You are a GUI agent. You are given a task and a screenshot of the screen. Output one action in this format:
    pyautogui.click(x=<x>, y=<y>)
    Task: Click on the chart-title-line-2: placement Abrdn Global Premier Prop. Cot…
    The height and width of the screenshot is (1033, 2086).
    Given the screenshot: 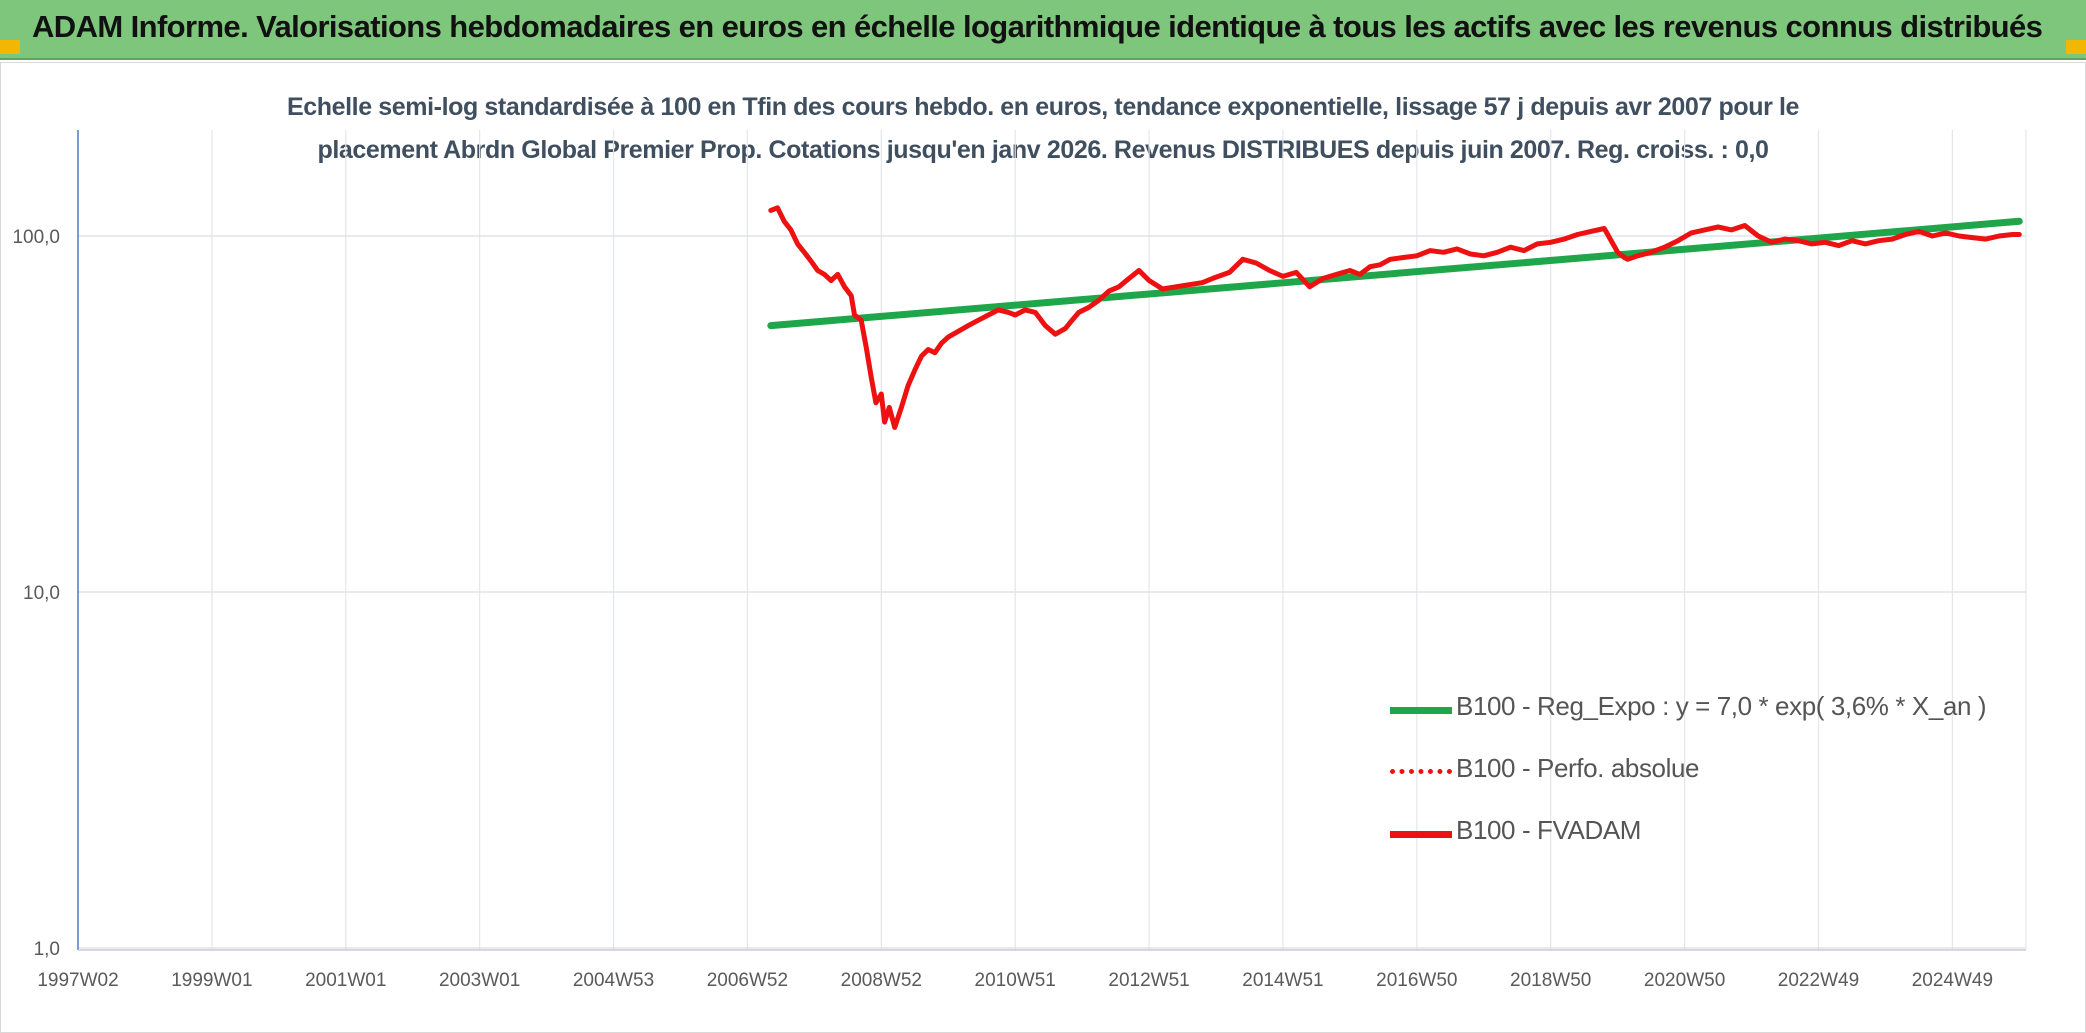 What is the action you would take?
    pyautogui.click(x=1043, y=150)
    